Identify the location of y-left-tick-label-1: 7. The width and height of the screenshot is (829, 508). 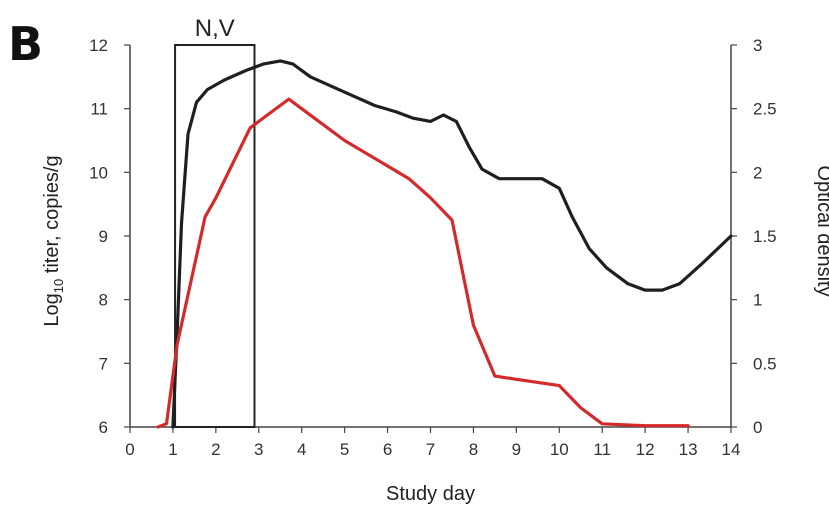
(103, 363).